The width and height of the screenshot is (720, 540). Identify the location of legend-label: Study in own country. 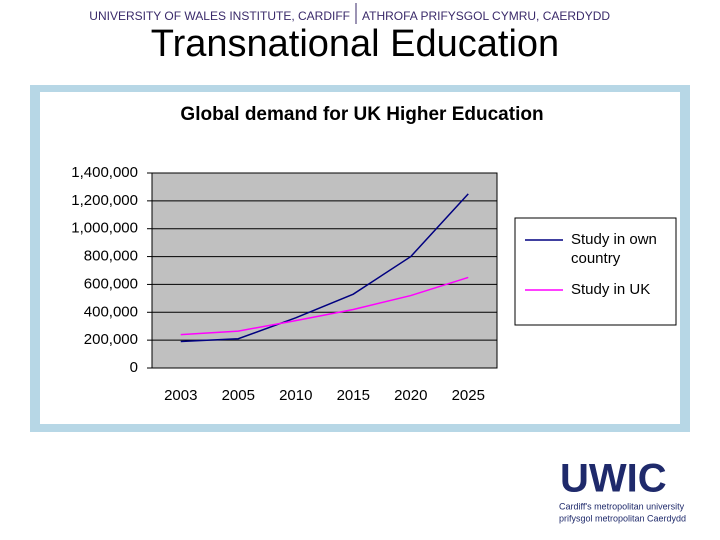
(614, 249).